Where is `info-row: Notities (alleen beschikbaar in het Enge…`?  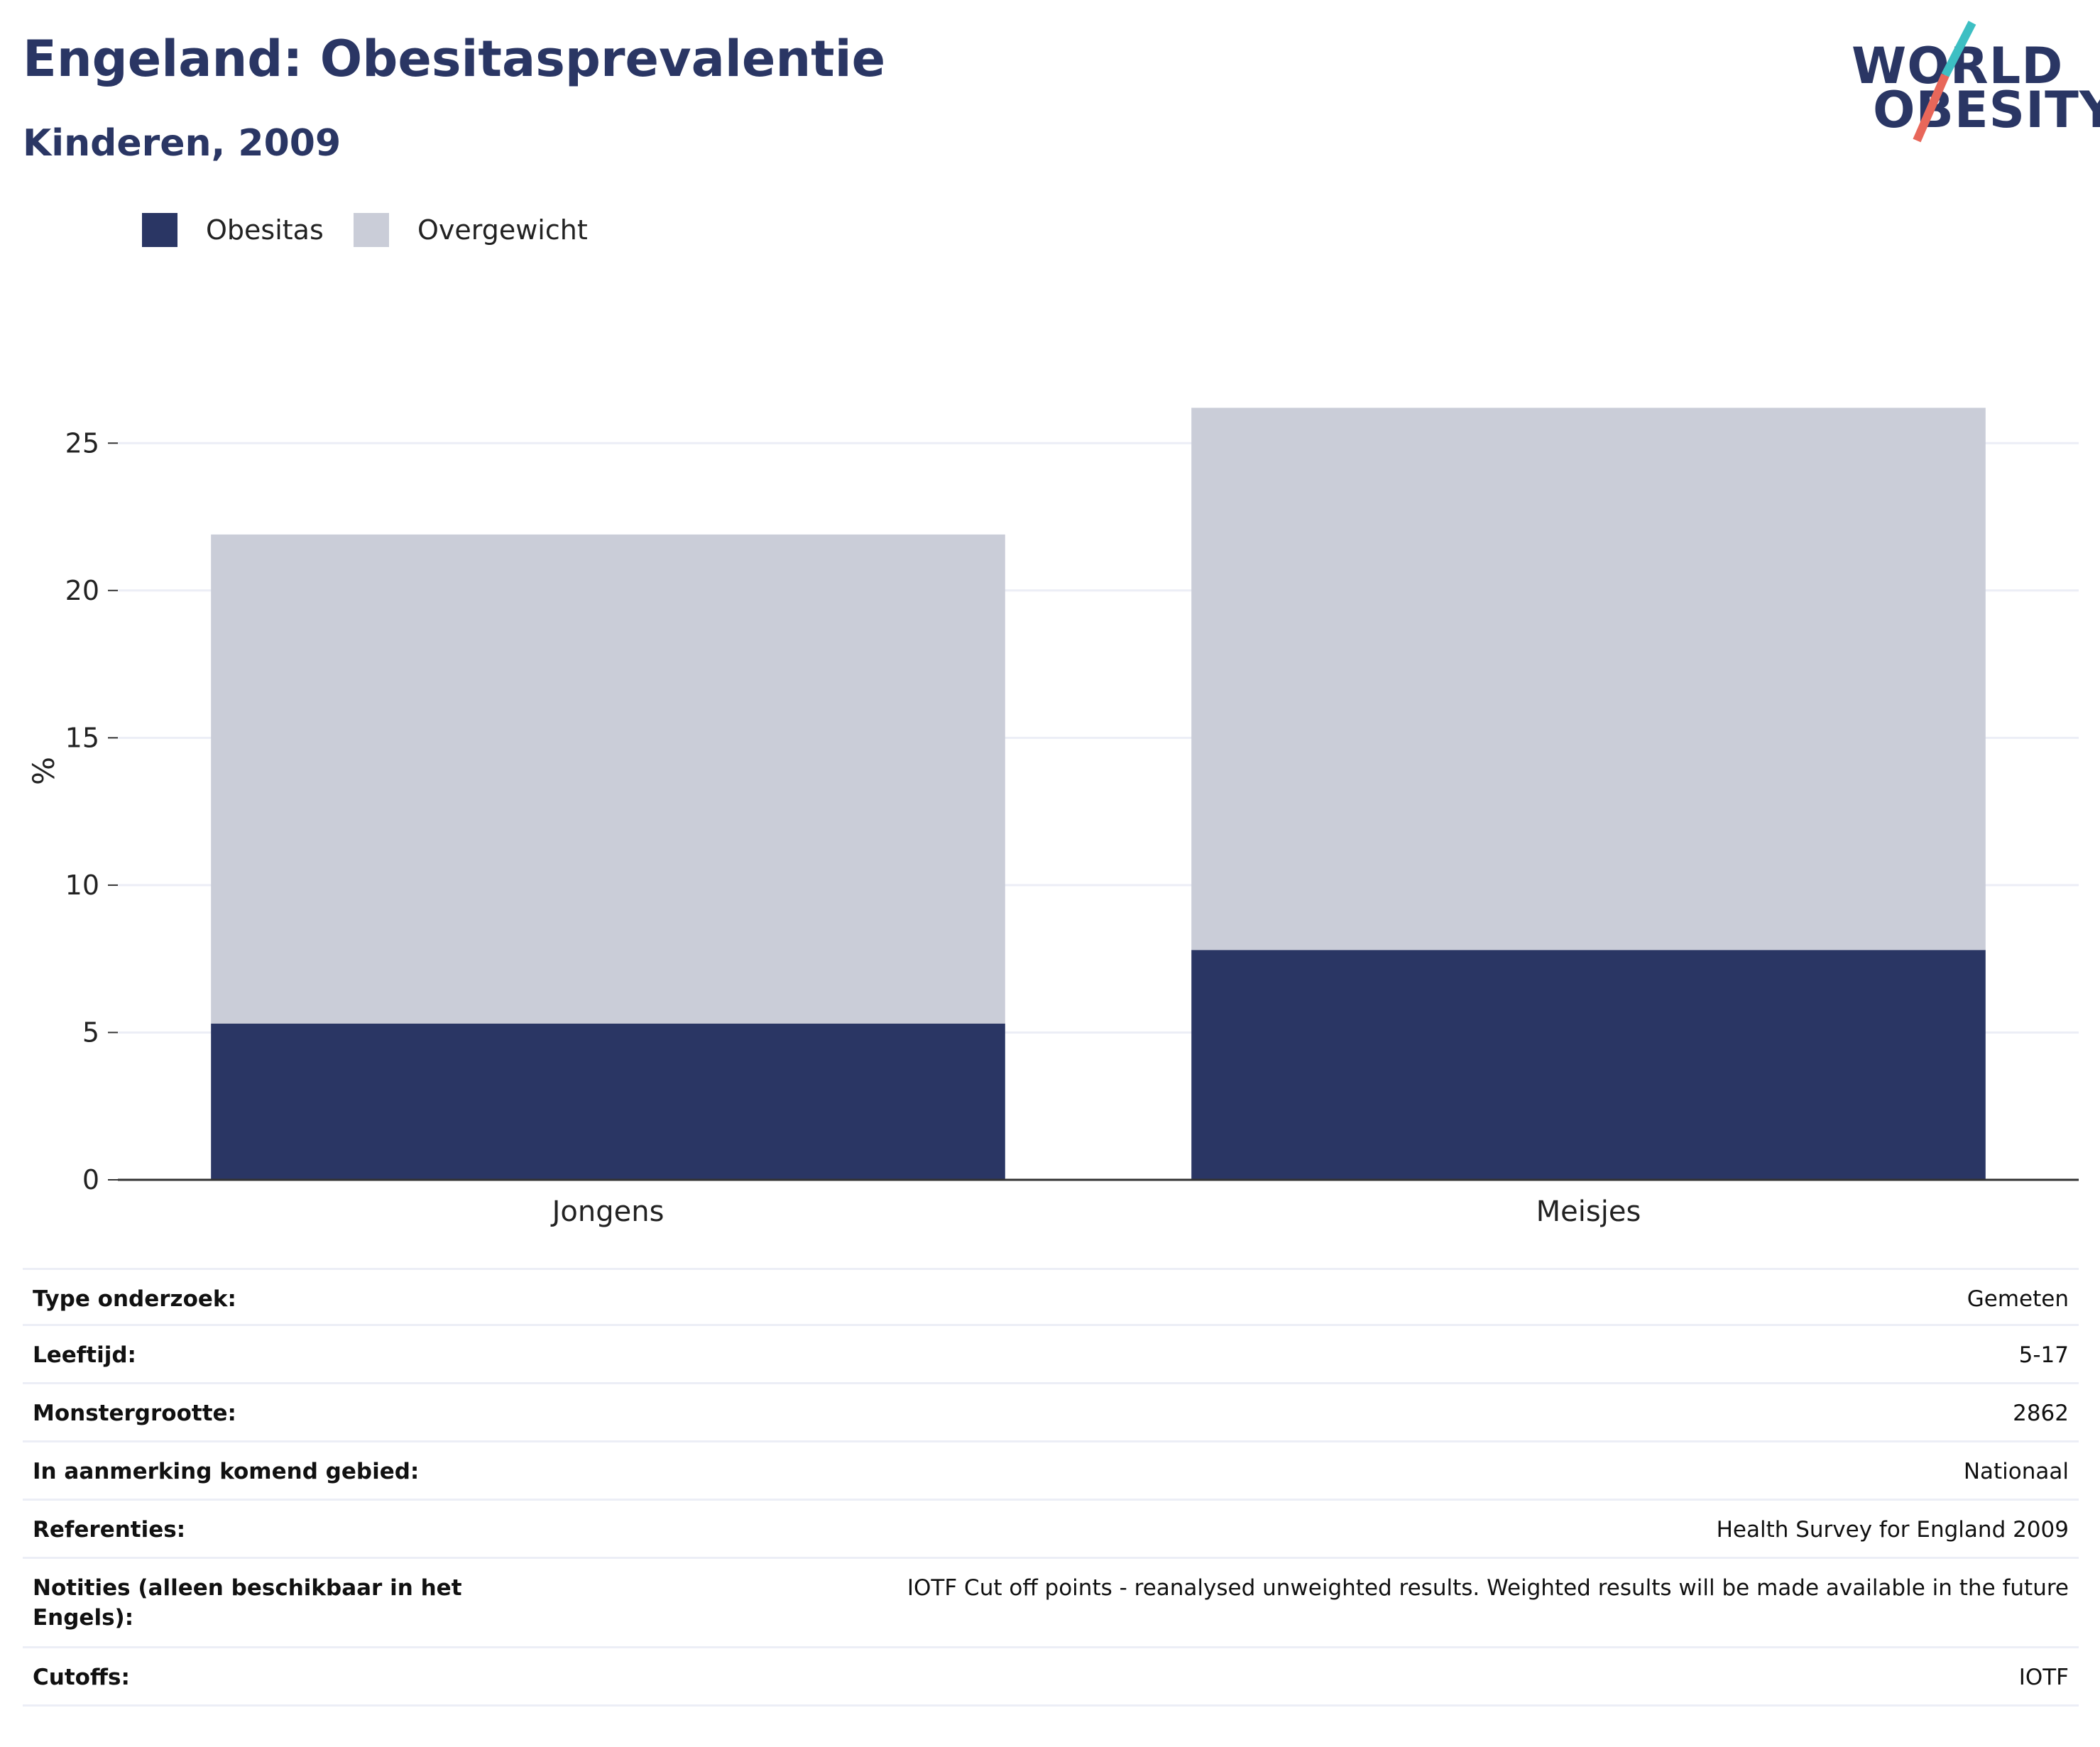
info-row: Notities (alleen beschikbaar in het Enge… is located at coordinates (1051, 1603).